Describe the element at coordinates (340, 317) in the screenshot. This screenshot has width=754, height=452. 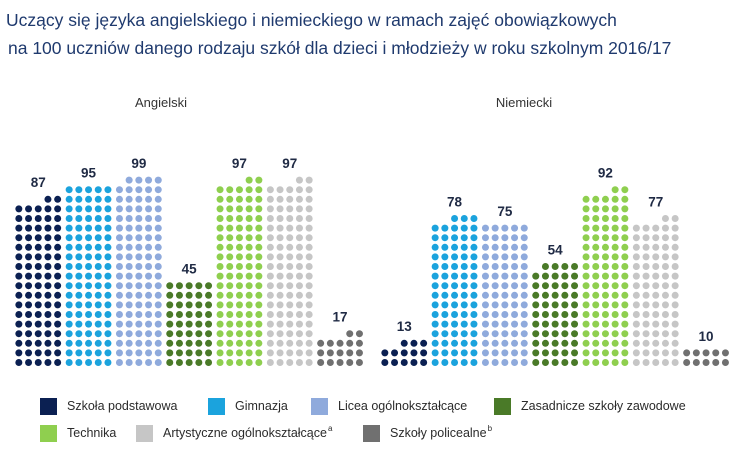
I see `data-label-0-6: 17` at that location.